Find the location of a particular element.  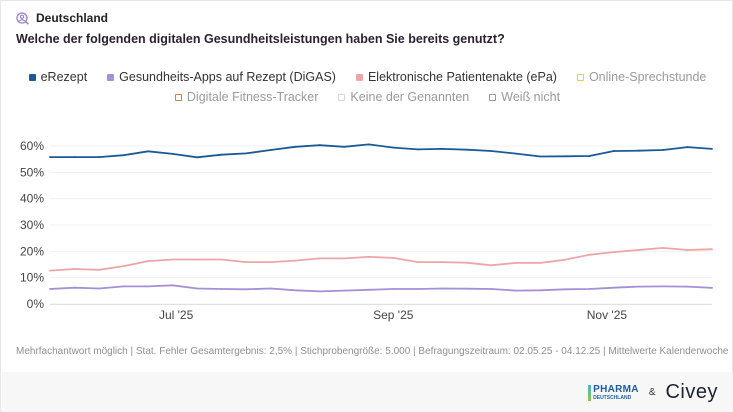

region-label: Deutschland is located at coordinates (72, 18).